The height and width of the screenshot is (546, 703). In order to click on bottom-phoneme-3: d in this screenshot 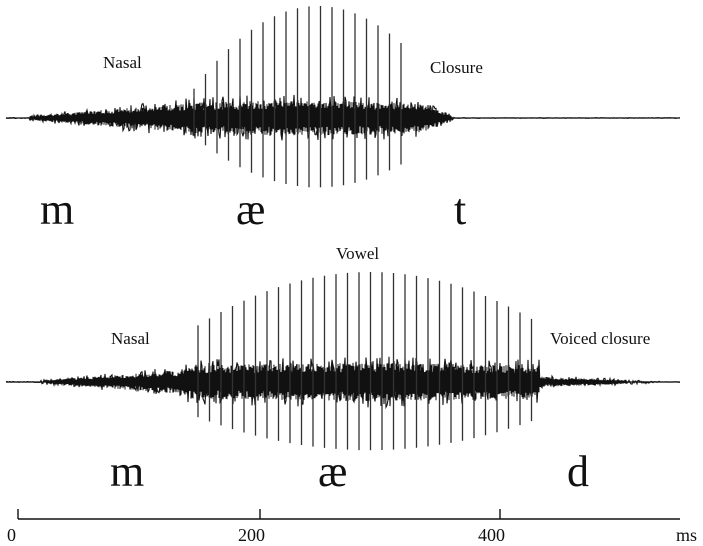, I will do `click(578, 471)`.